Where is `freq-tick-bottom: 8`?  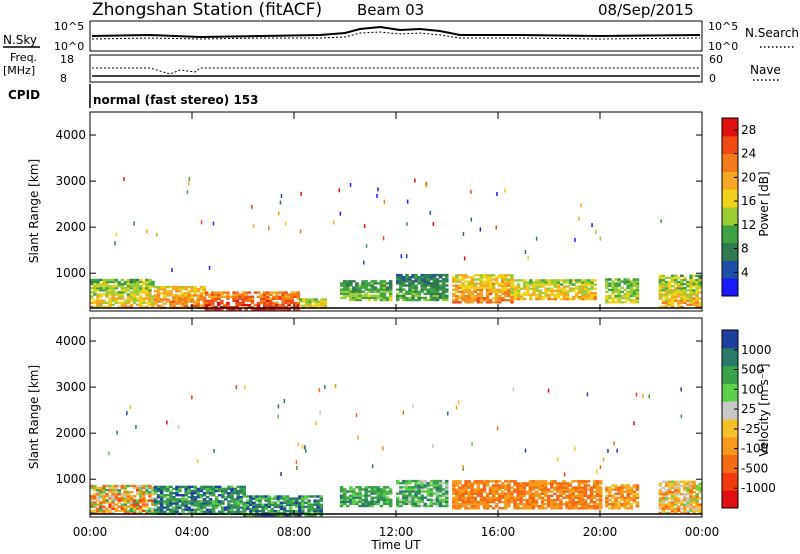 freq-tick-bottom: 8 is located at coordinates (63, 78).